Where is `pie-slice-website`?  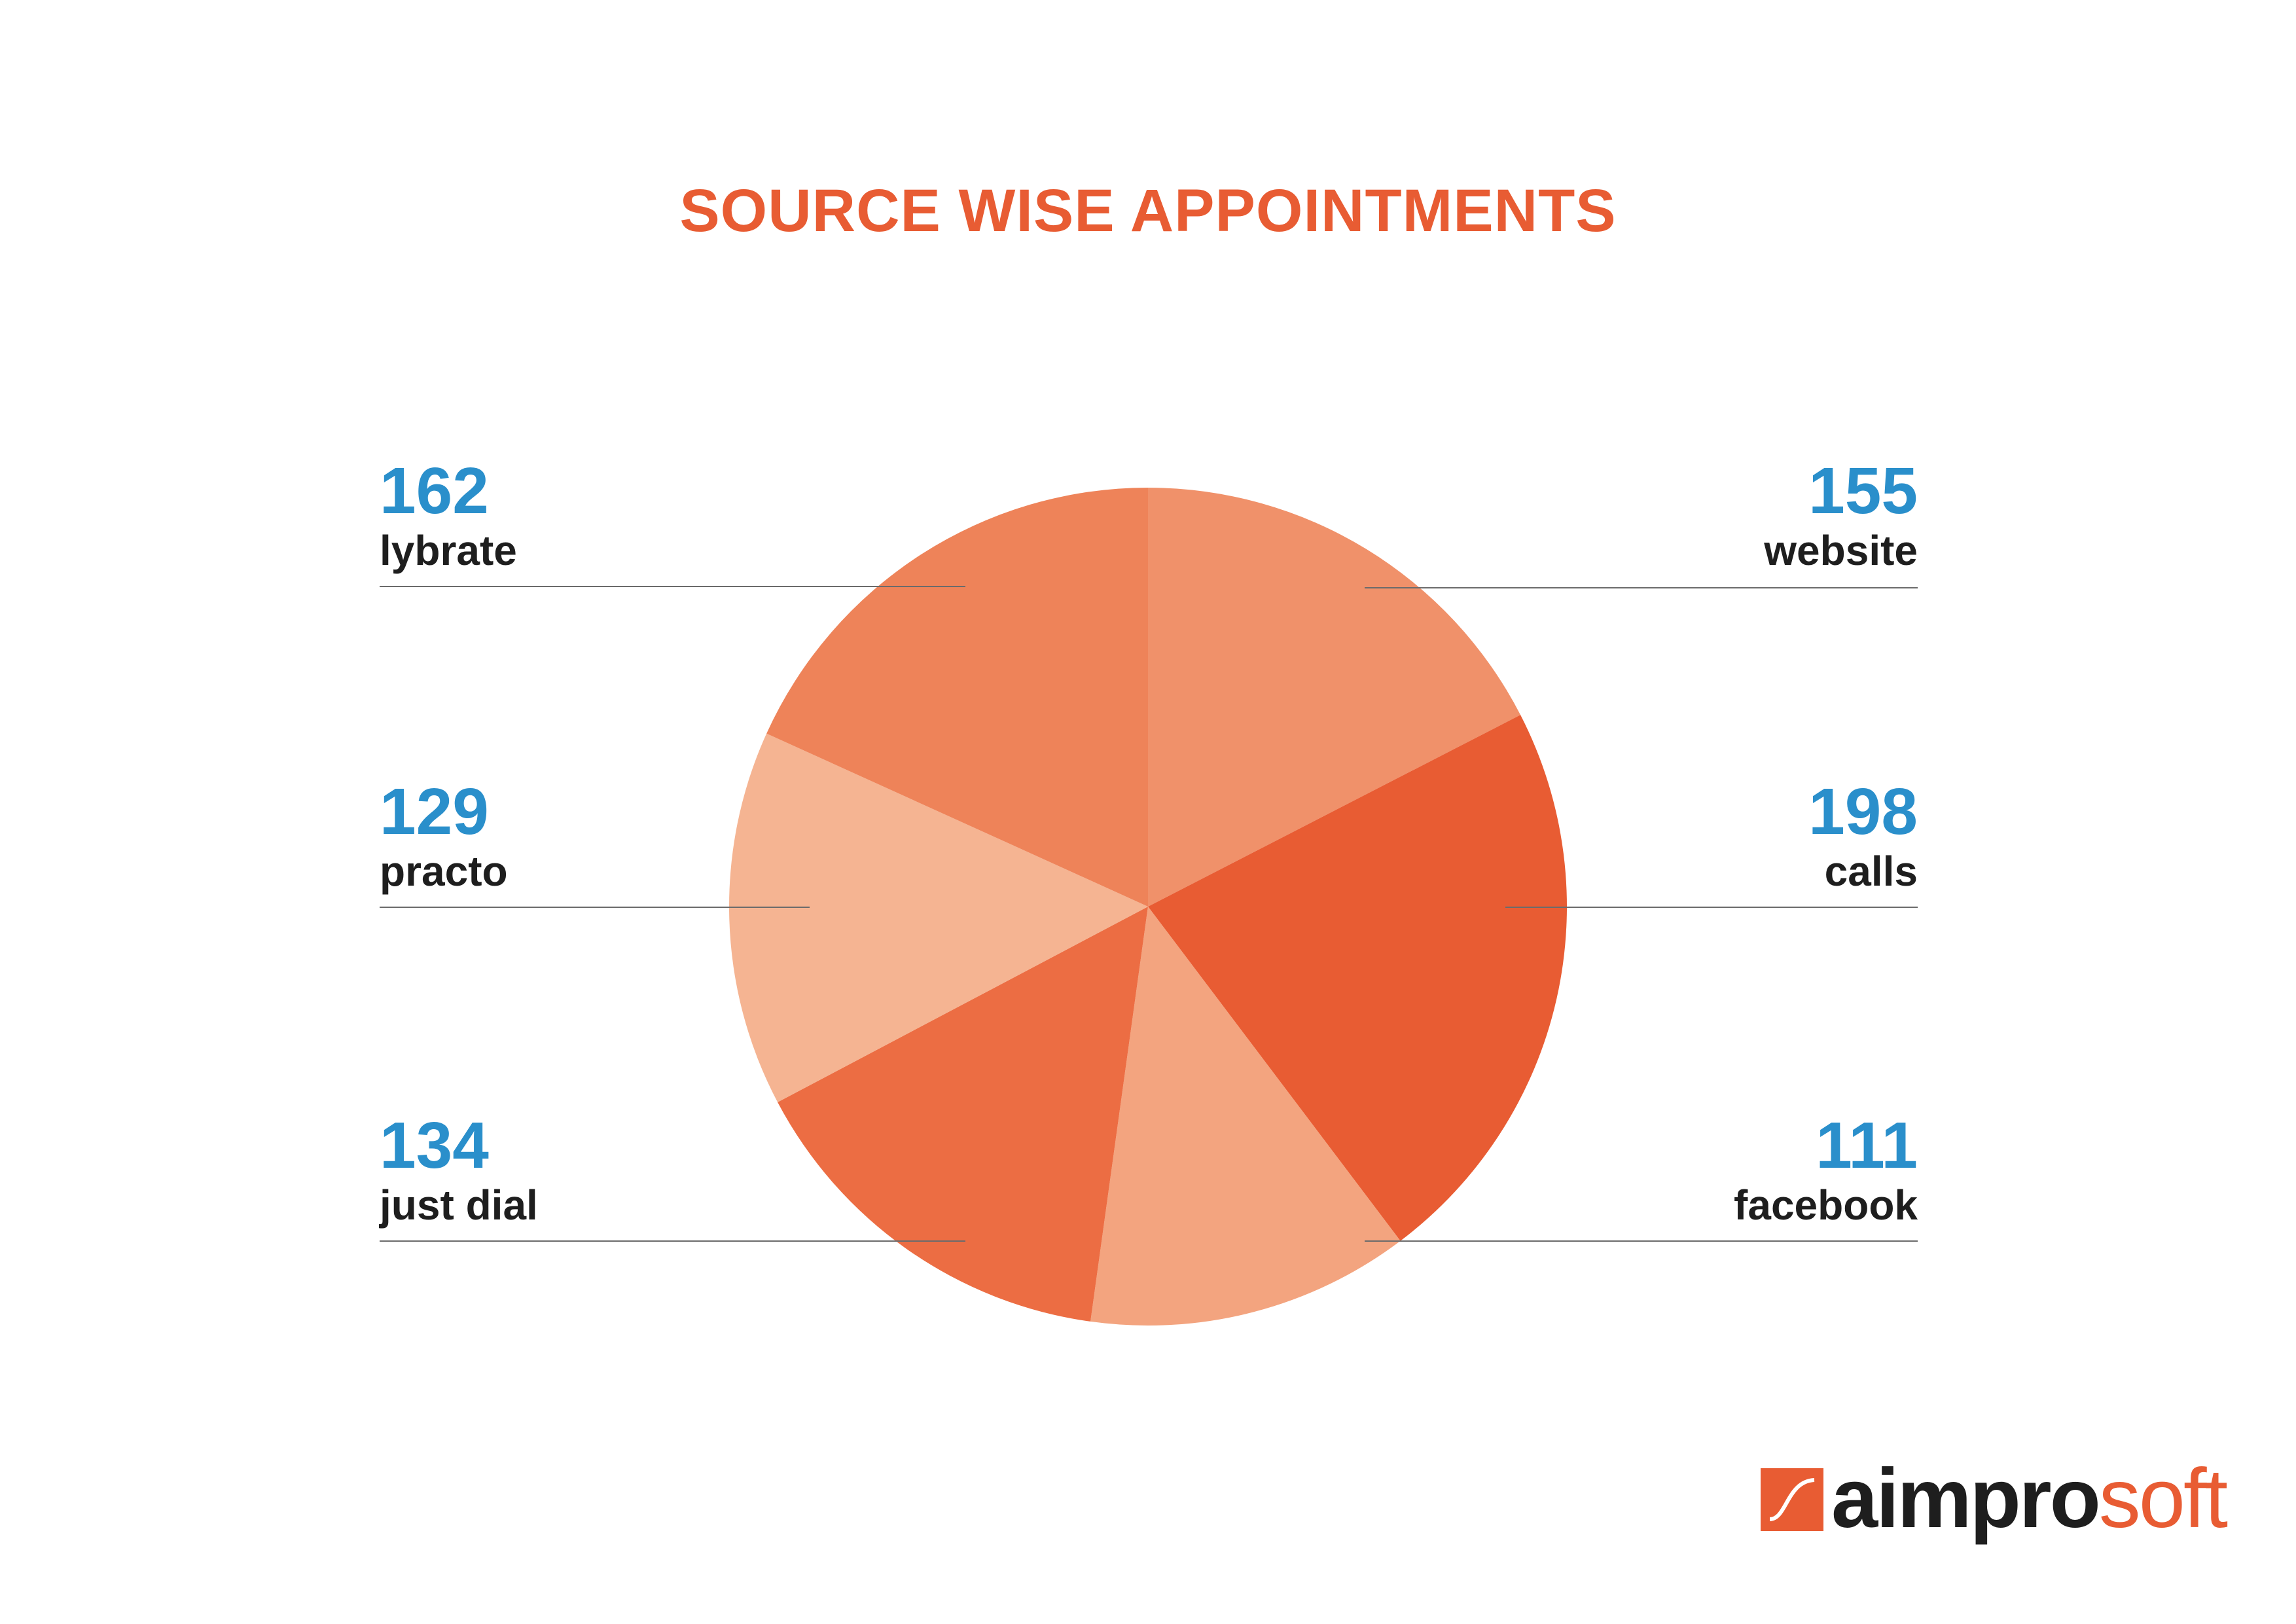 pie-slice-website is located at coordinates (1334, 697).